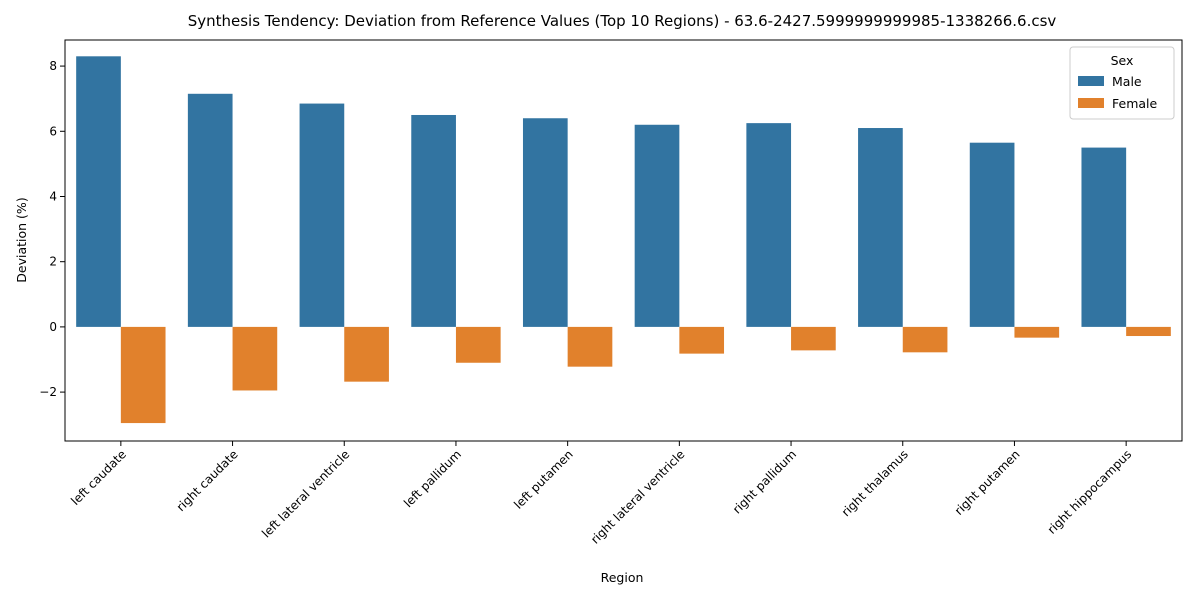  I want to click on y-tick-label: 4, so click(53, 196).